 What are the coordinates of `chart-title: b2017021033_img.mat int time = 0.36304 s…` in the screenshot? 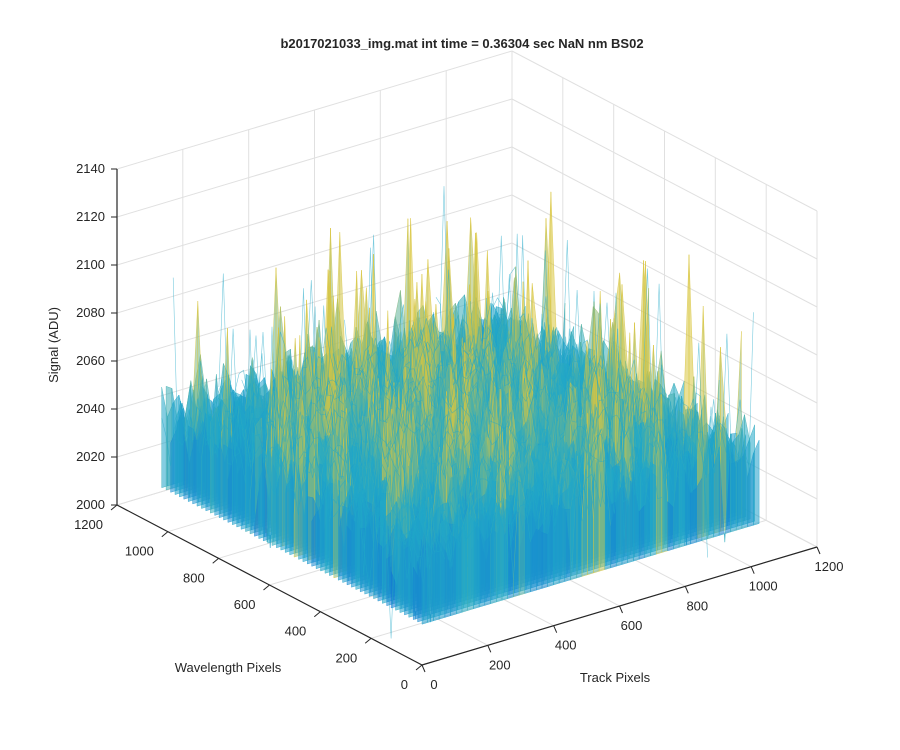 It's located at (461, 43).